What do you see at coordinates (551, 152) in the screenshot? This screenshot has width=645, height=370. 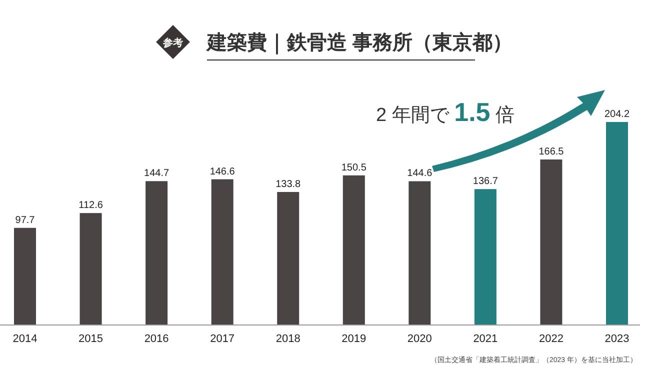 I see `data-label: 166.5` at bounding box center [551, 152].